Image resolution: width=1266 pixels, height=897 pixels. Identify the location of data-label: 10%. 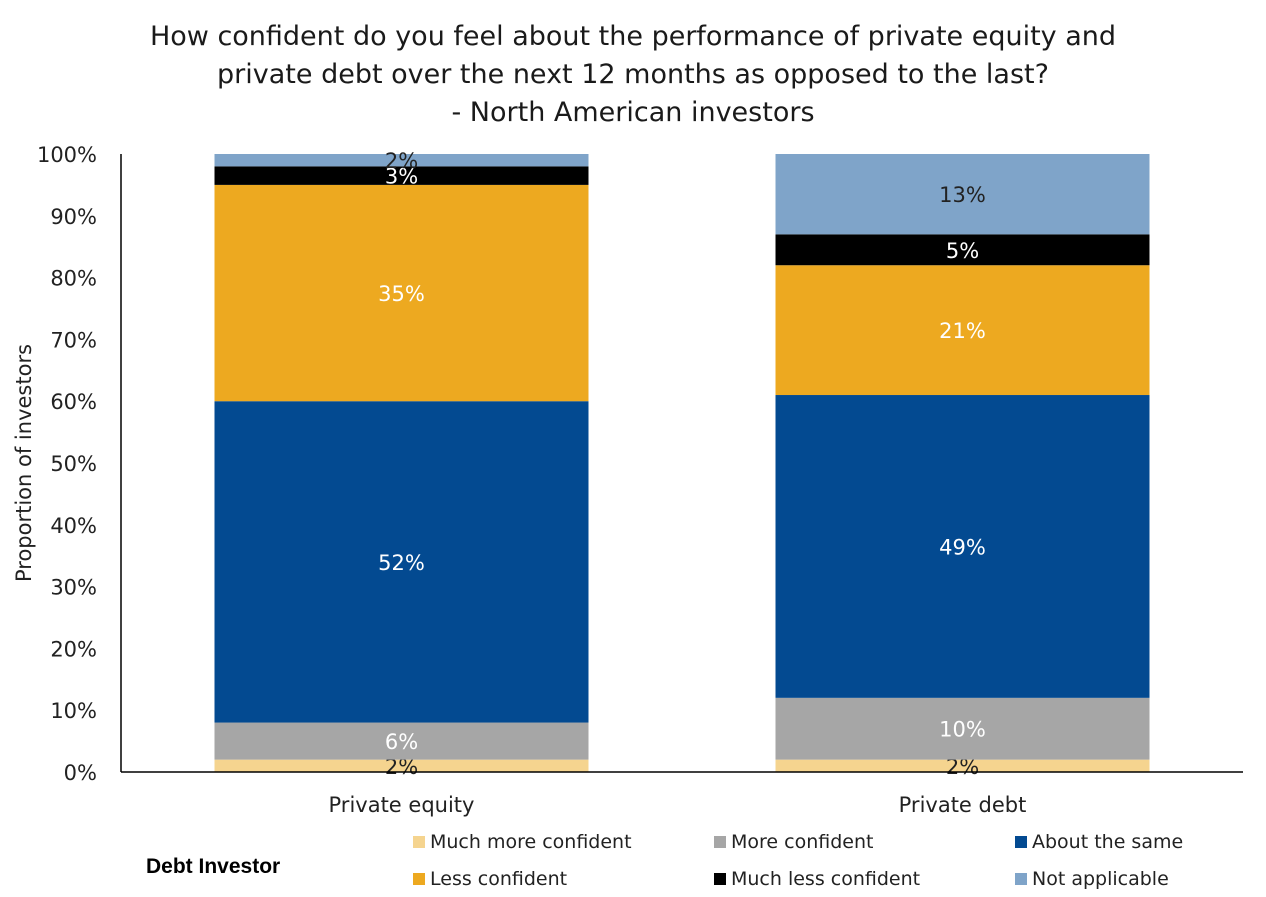
(962, 730).